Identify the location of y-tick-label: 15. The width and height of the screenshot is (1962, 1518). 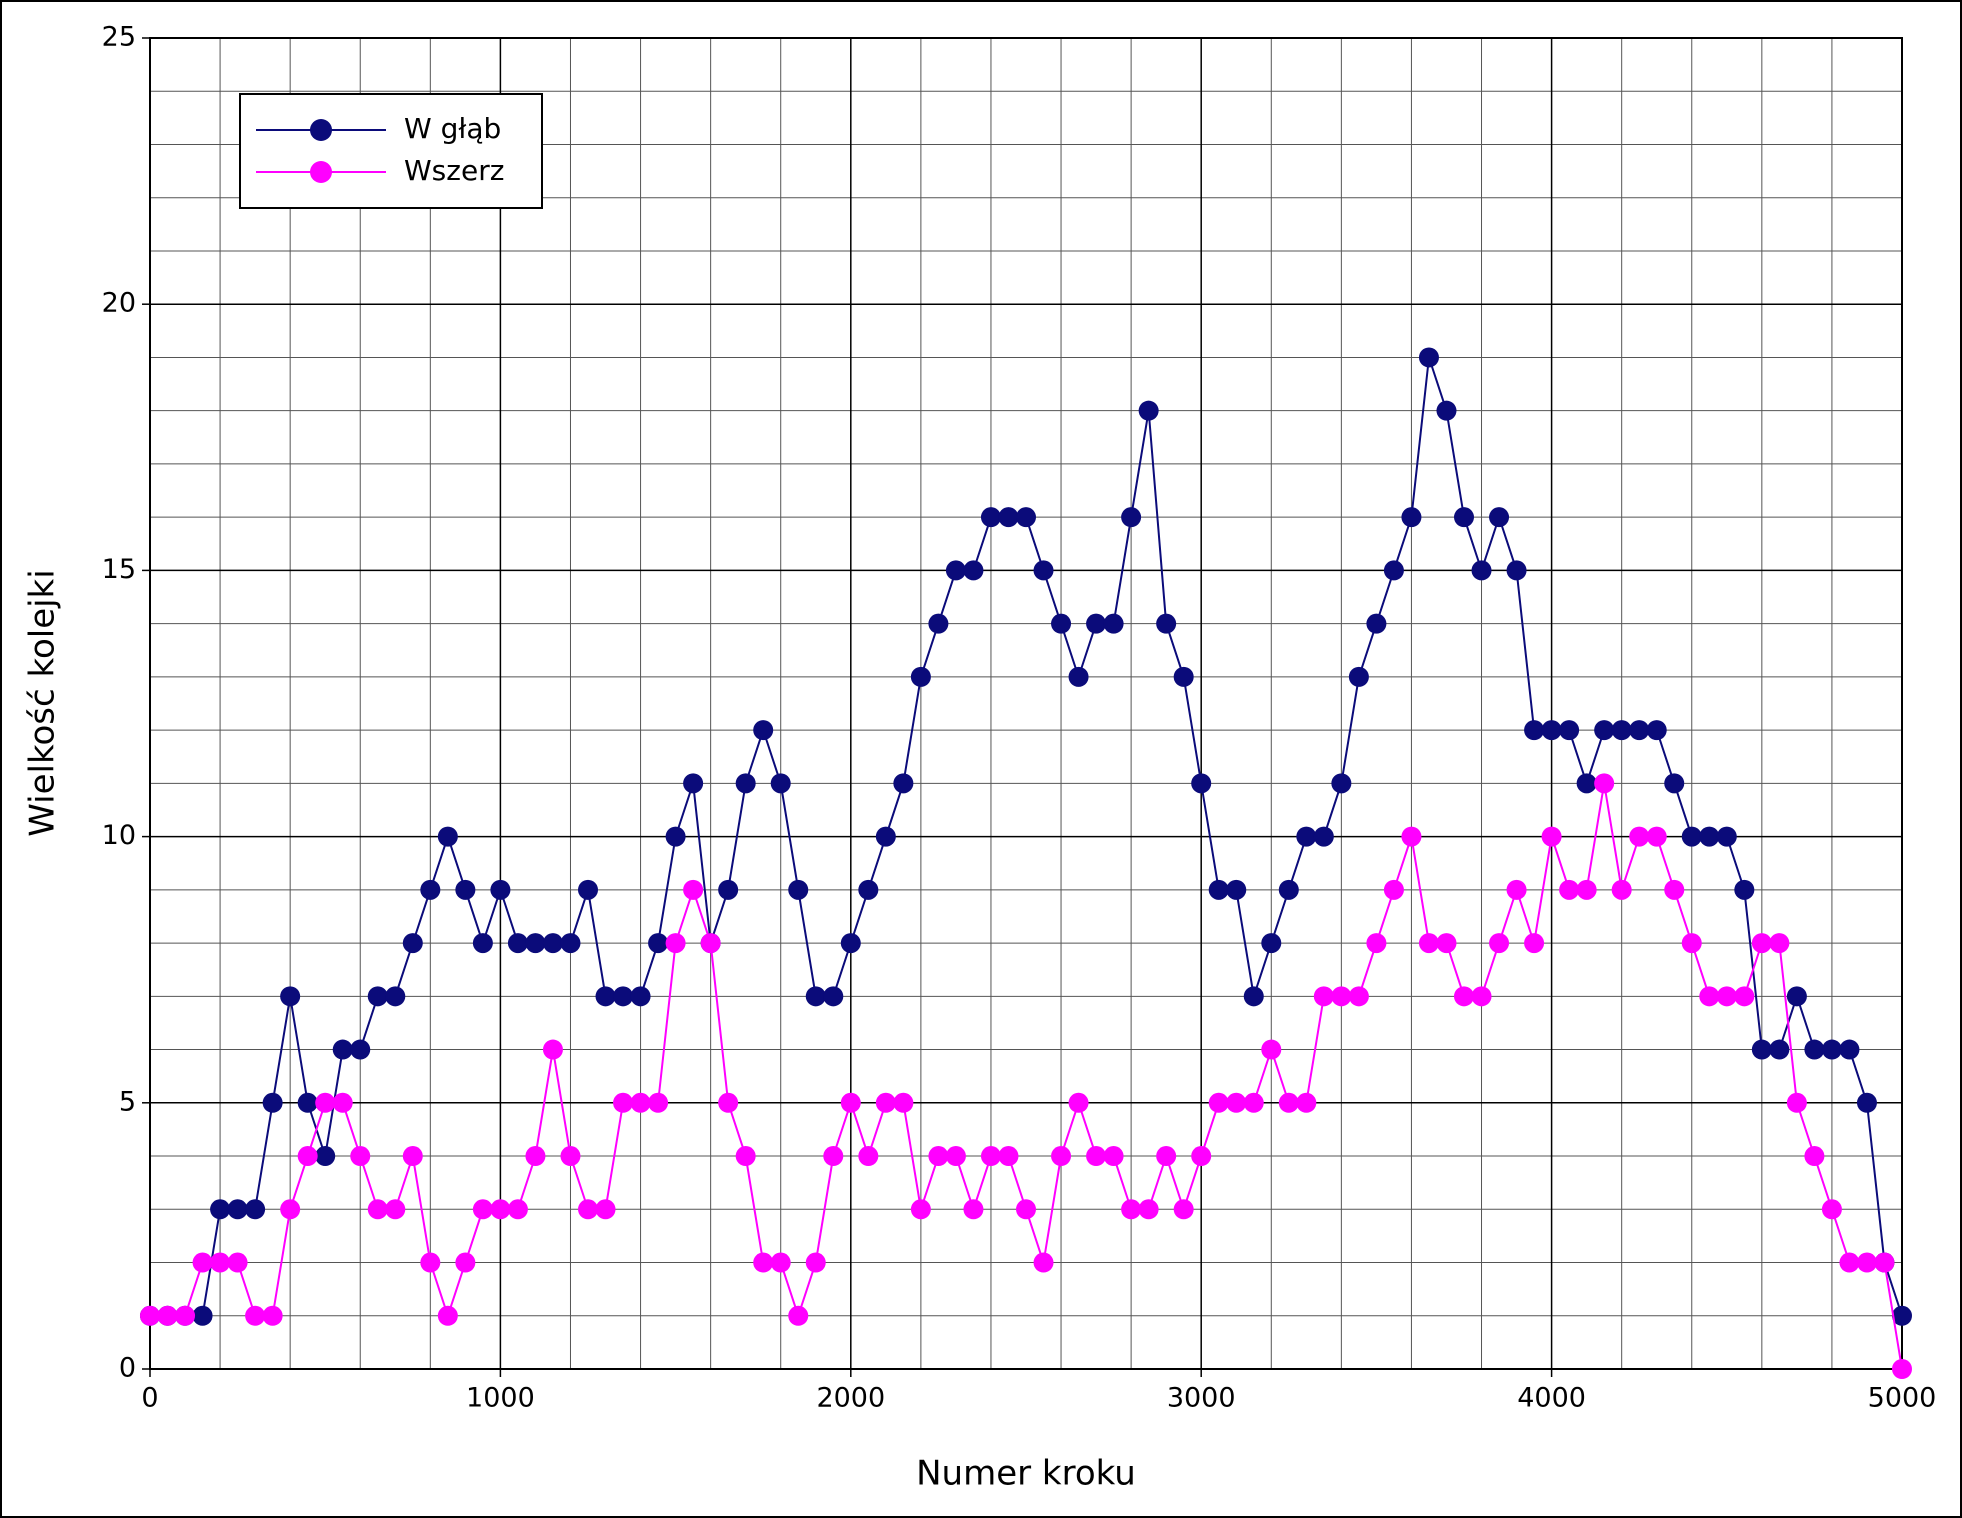
(119, 569).